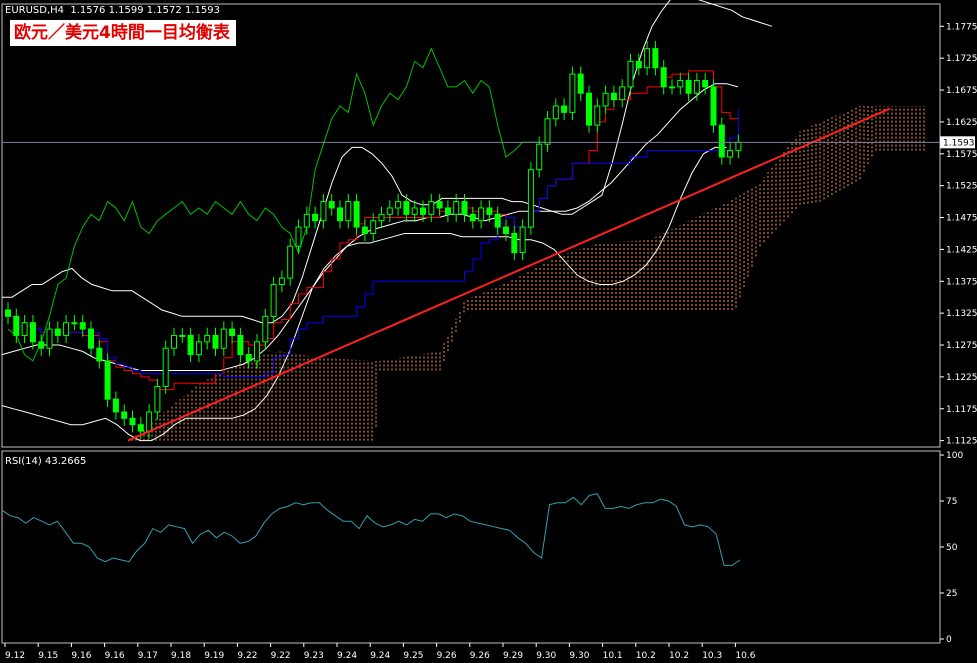  I want to click on rsi-value: 43.2665, so click(65, 461).